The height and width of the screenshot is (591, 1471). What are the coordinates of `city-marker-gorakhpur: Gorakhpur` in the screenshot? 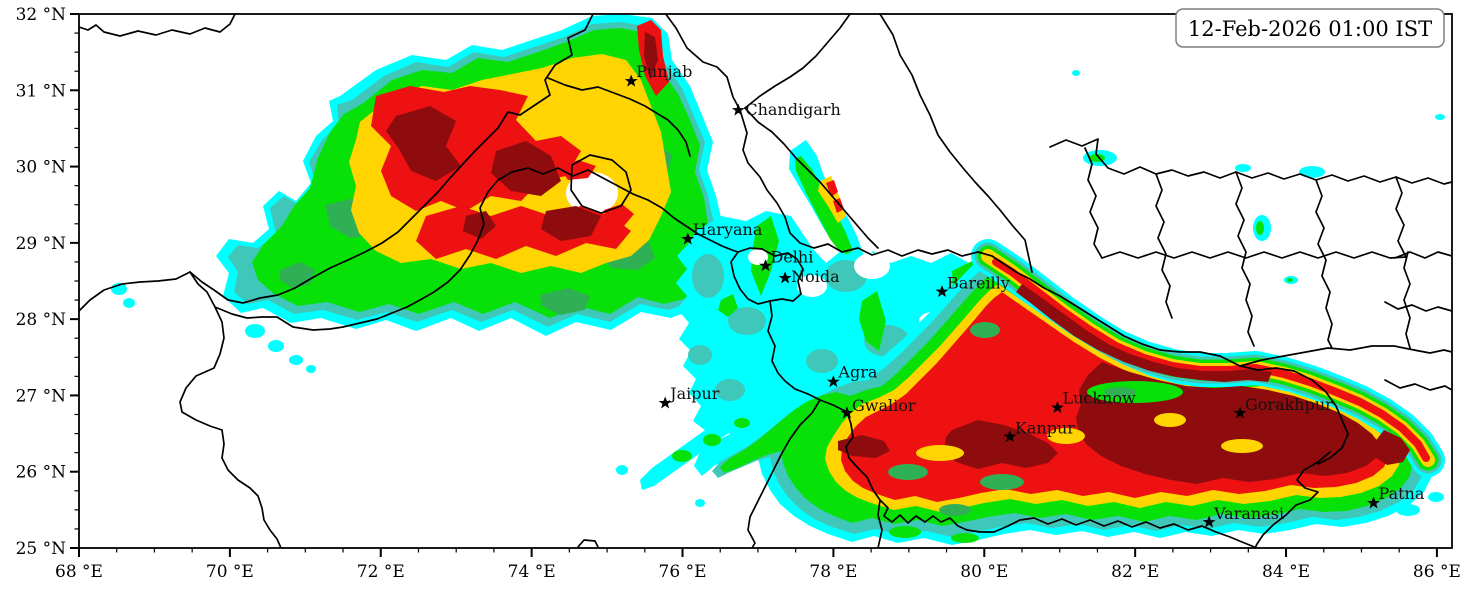 It's located at (1283, 407).